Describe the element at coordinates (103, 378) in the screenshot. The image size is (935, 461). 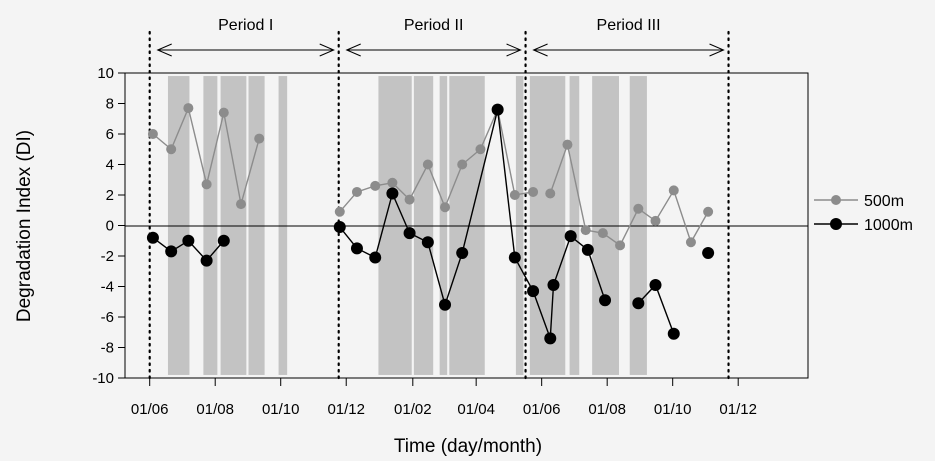
I see `y-tick-label: -10` at that location.